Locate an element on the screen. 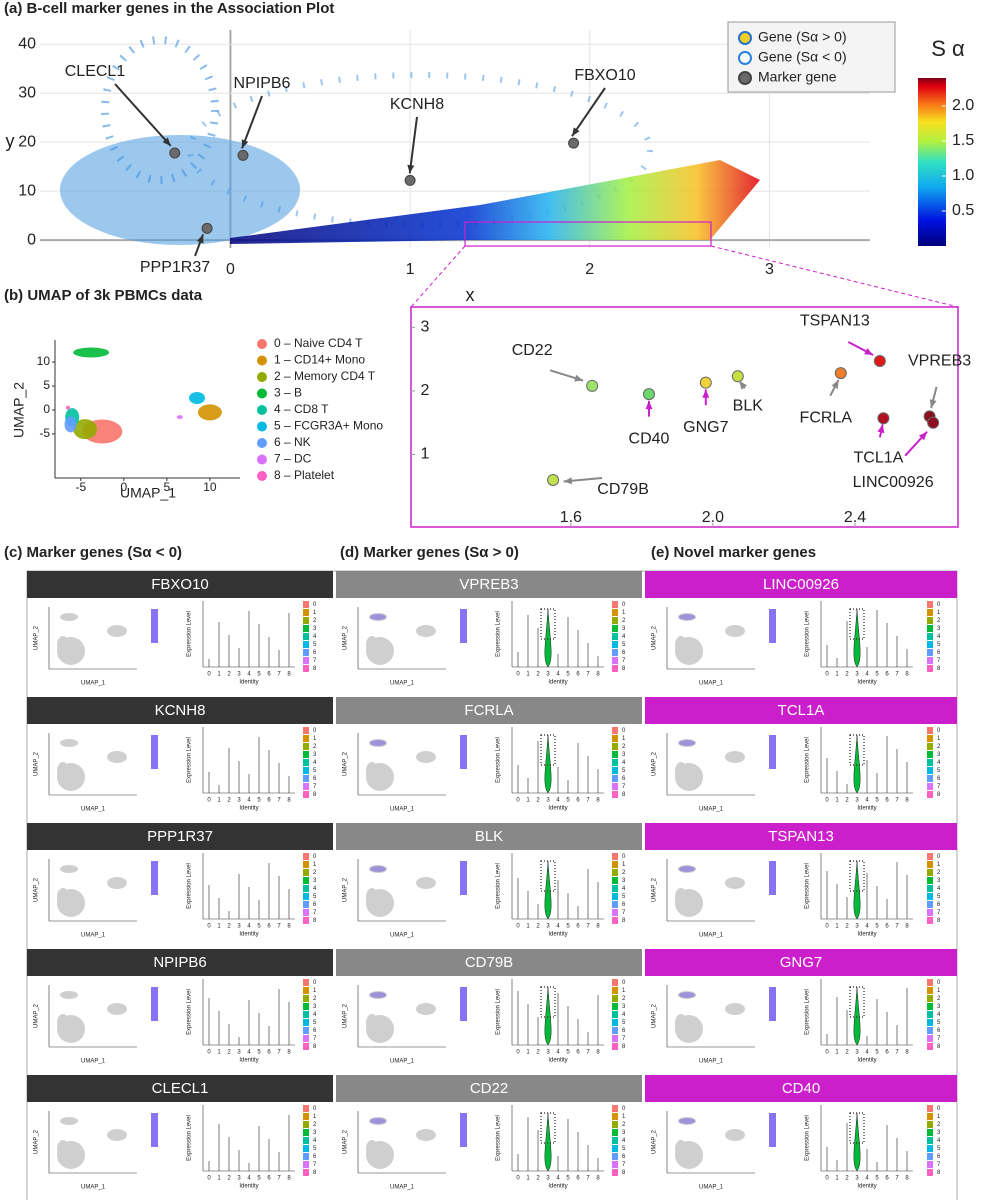 This screenshot has height=1200, width=991. gene-title: TCL1A is located at coordinates (801, 710).